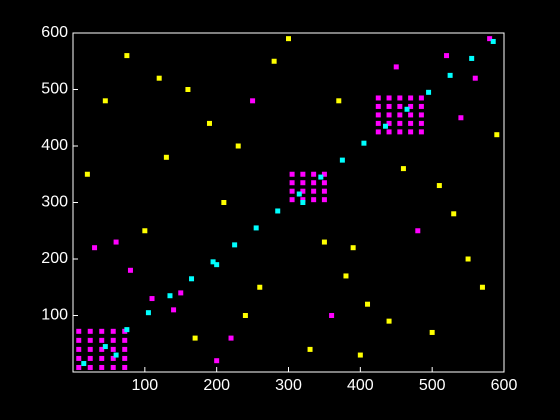 The height and width of the screenshot is (420, 560). What do you see at coordinates (54, 89) in the screenshot?
I see `y-tick-label: 500` at bounding box center [54, 89].